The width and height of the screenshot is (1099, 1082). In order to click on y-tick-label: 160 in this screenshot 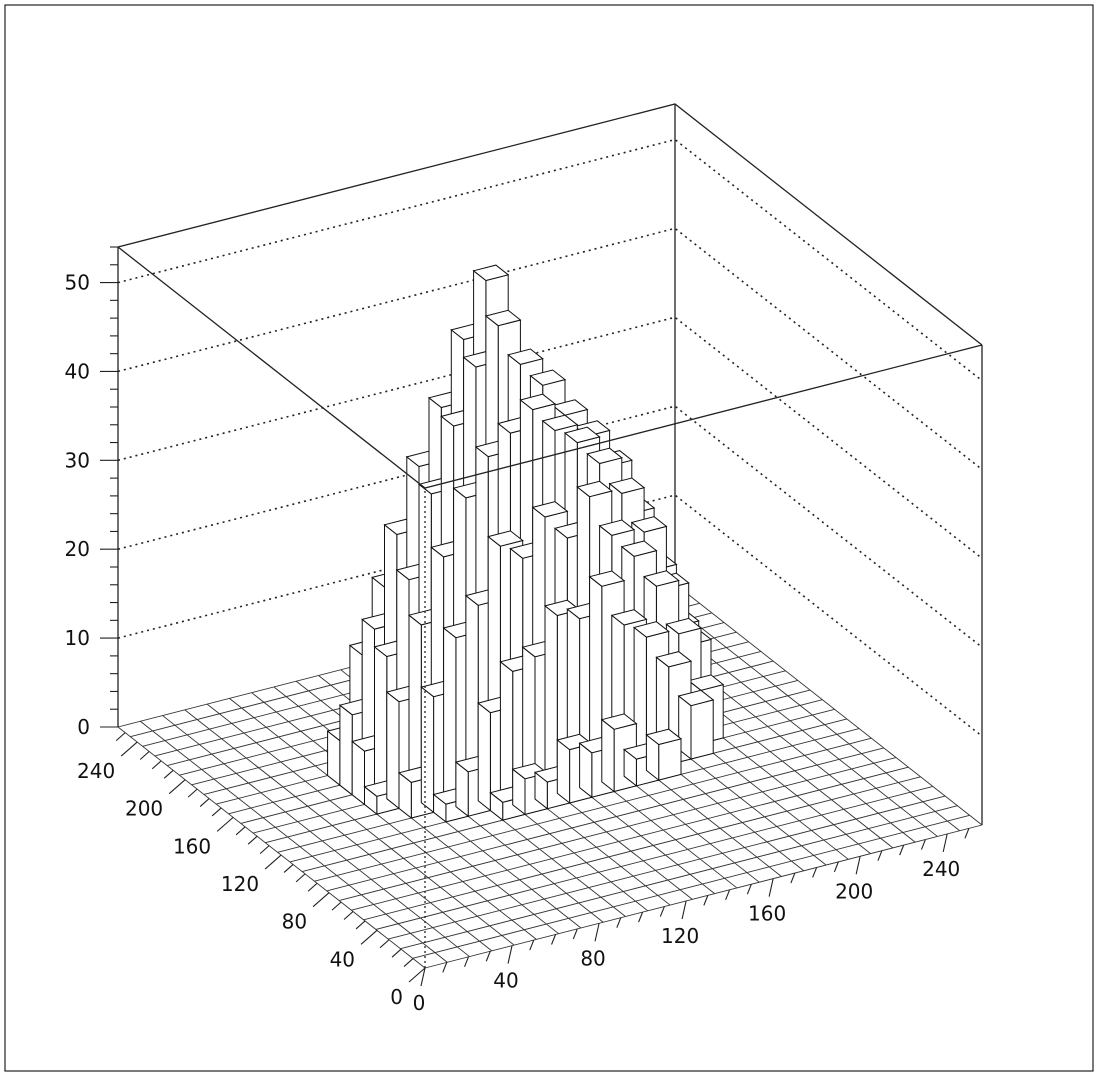, I will do `click(192, 846)`.